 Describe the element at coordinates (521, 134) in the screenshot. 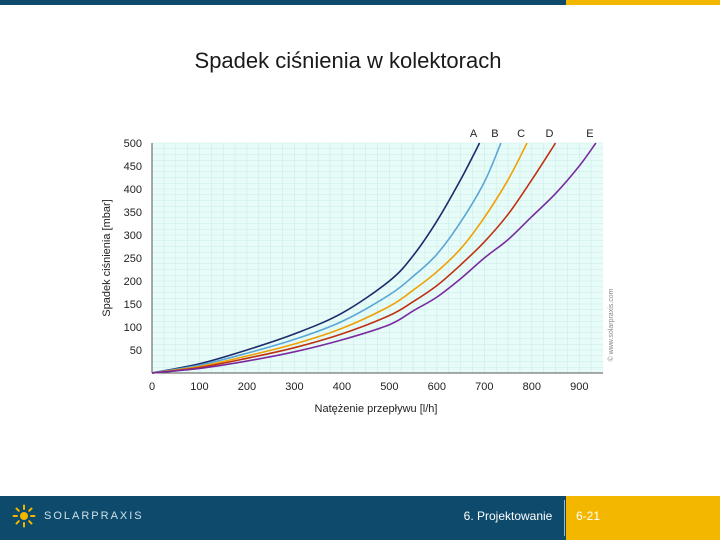

I see `legend-label-c: C` at that location.